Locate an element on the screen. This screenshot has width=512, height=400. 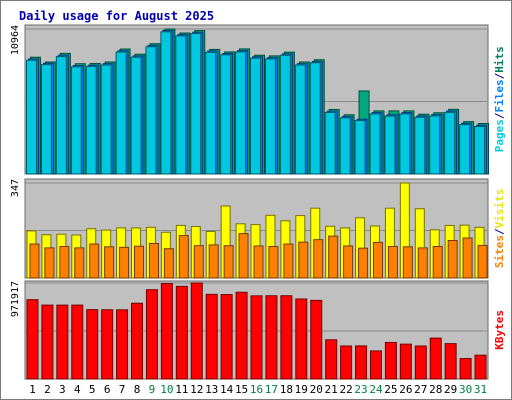
x-tick-label-9: 9 is located at coordinates (152, 389).